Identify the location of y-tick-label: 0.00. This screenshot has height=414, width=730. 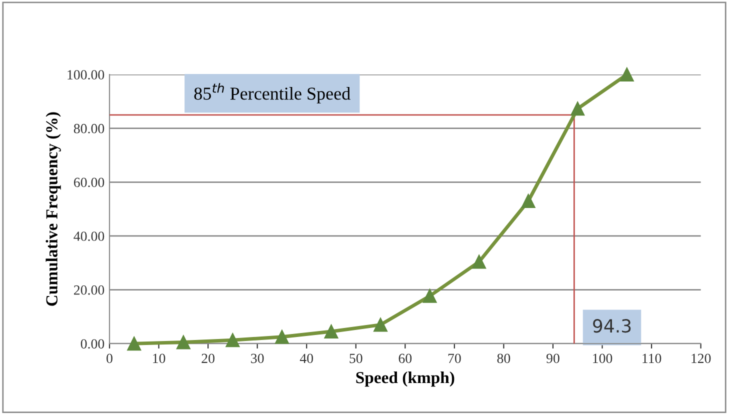
(92, 344).